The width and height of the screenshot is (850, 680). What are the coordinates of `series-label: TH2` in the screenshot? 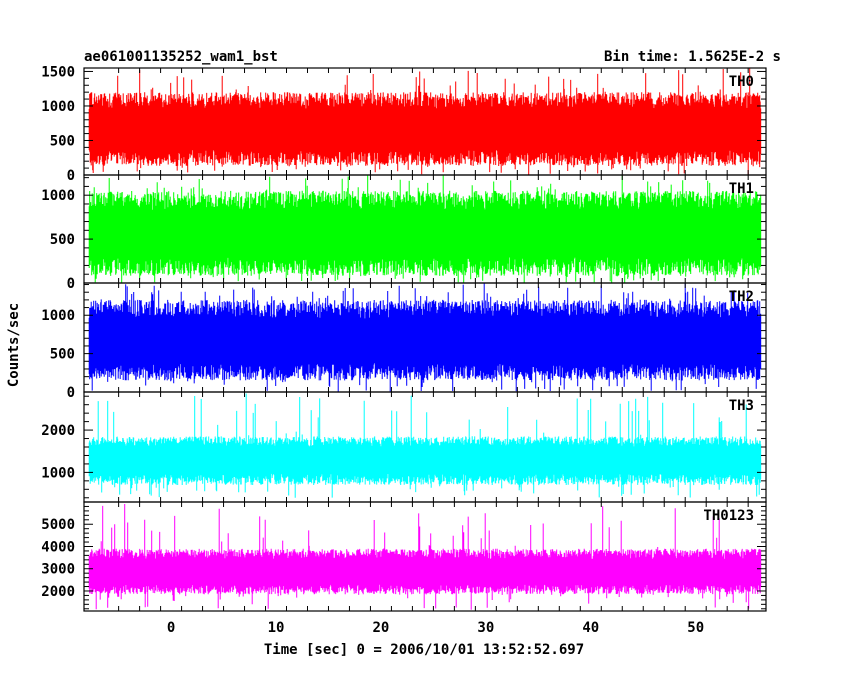 It's located at (741, 297).